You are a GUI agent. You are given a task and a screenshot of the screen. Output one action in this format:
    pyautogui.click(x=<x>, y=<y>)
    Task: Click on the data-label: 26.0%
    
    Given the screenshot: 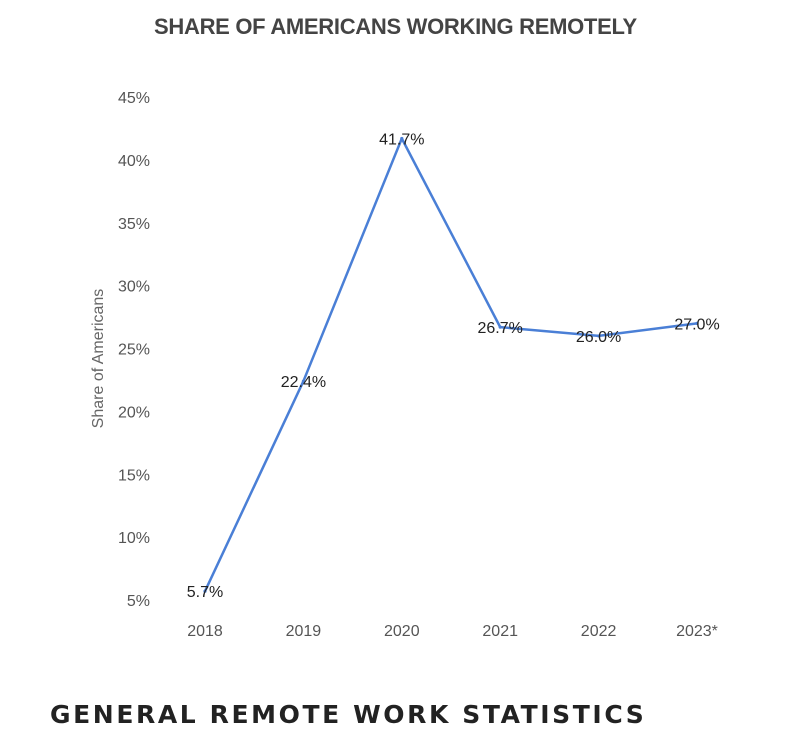 What is the action you would take?
    pyautogui.click(x=598, y=337)
    